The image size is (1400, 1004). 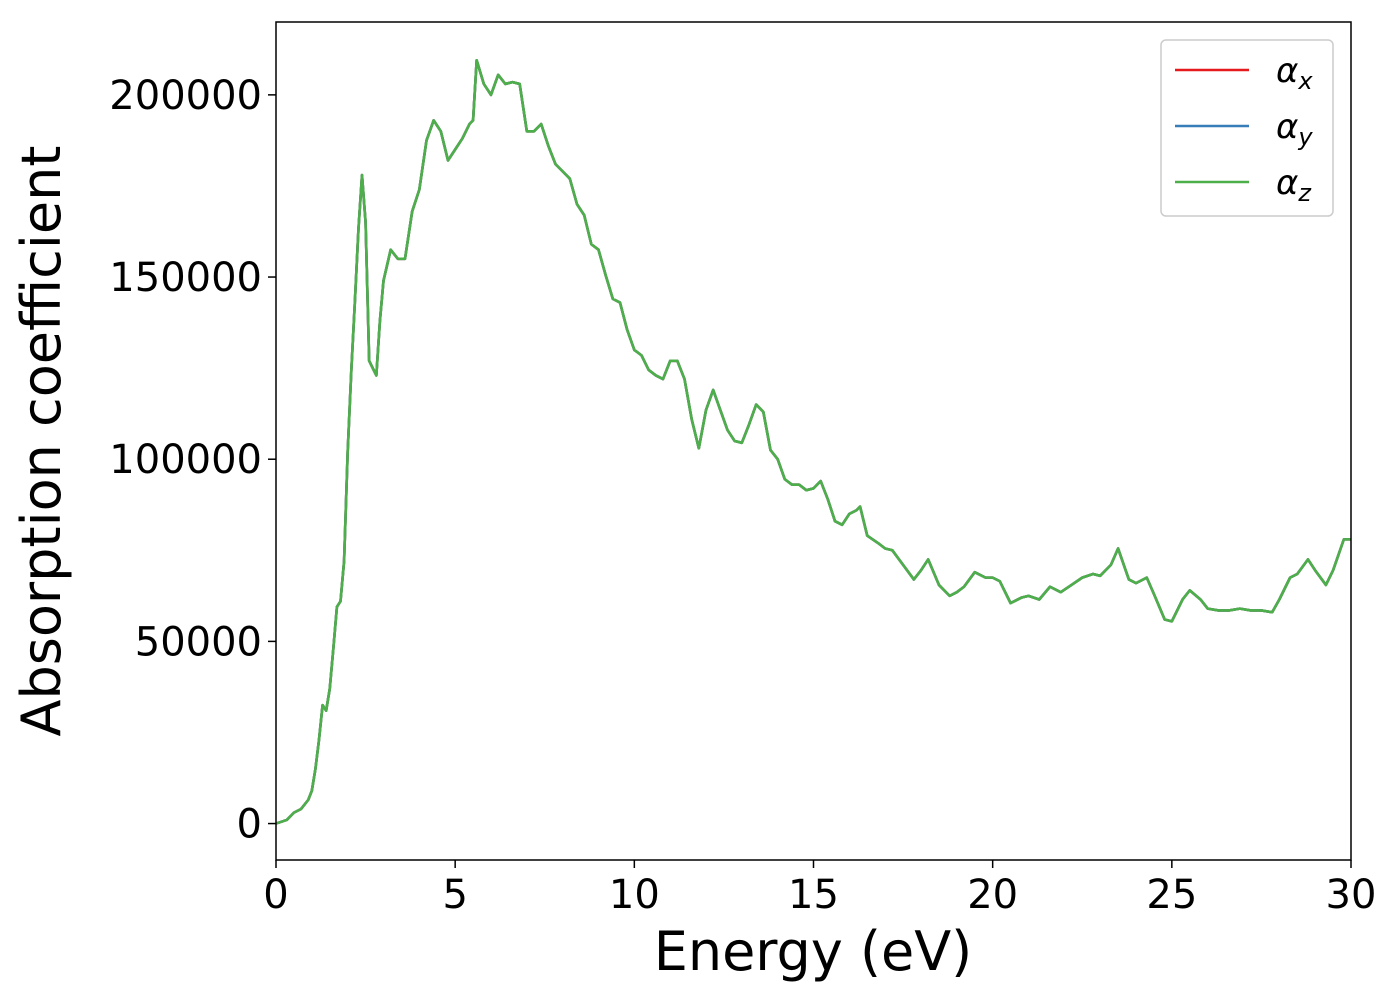 I want to click on x-tick-label: 5, so click(x=454, y=895).